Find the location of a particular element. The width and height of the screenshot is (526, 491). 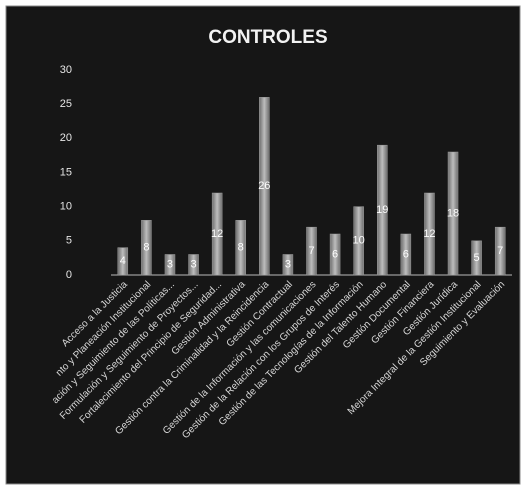

data-label: 4 is located at coordinates (123, 261).